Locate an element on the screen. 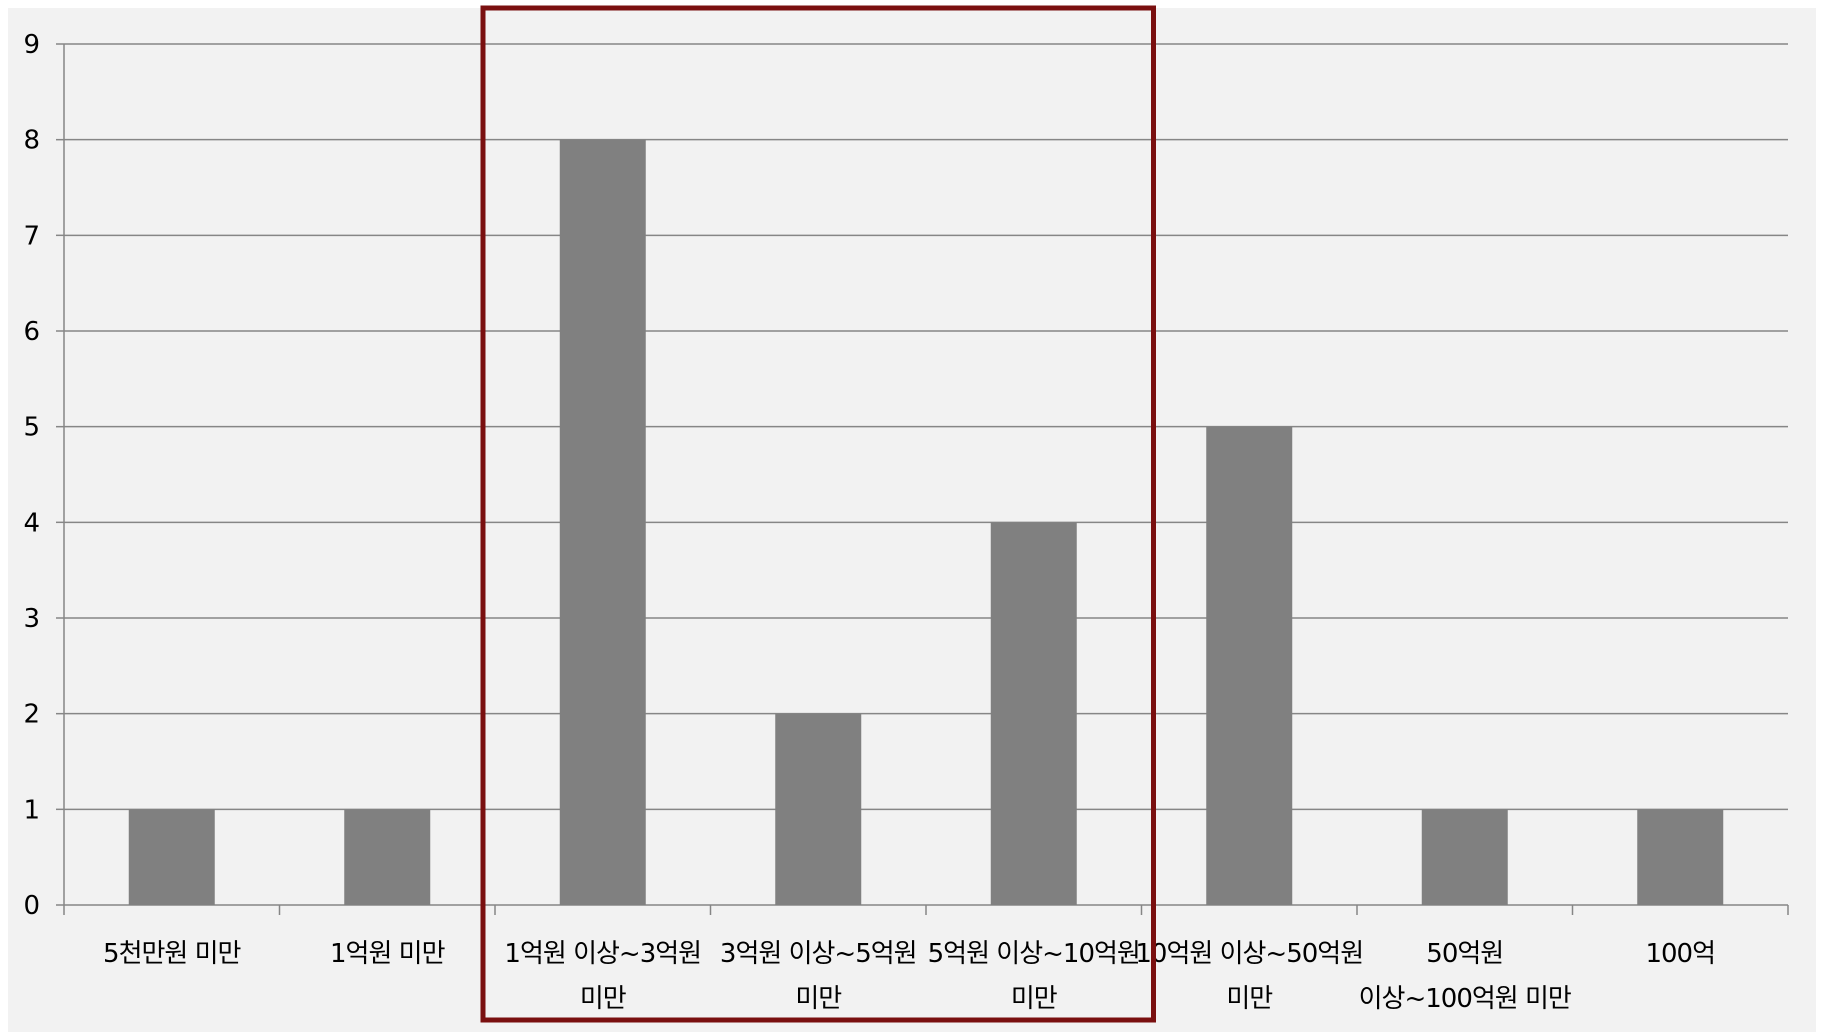 Image resolution: width=1821 pixels, height=1035 pixels. y-tick-label: 9 is located at coordinates (31, 45).